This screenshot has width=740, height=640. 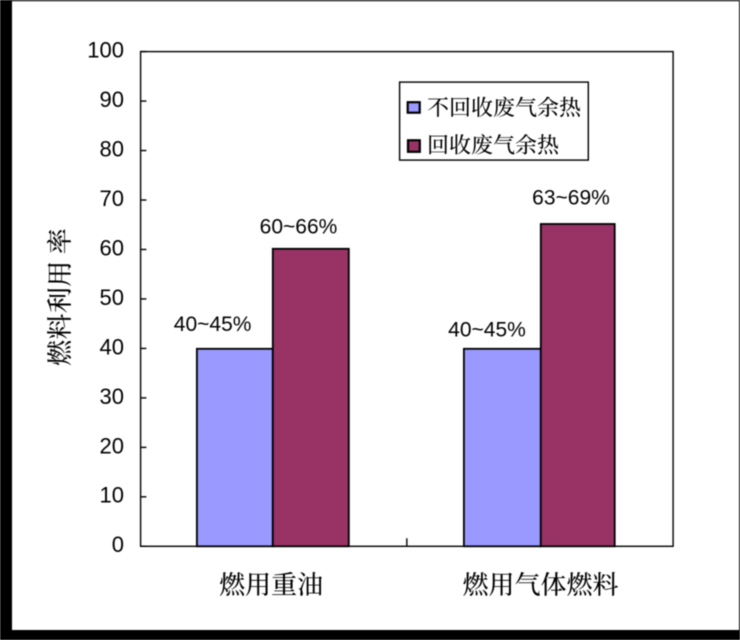 What do you see at coordinates (112, 148) in the screenshot?
I see `svg-text: 80` at bounding box center [112, 148].